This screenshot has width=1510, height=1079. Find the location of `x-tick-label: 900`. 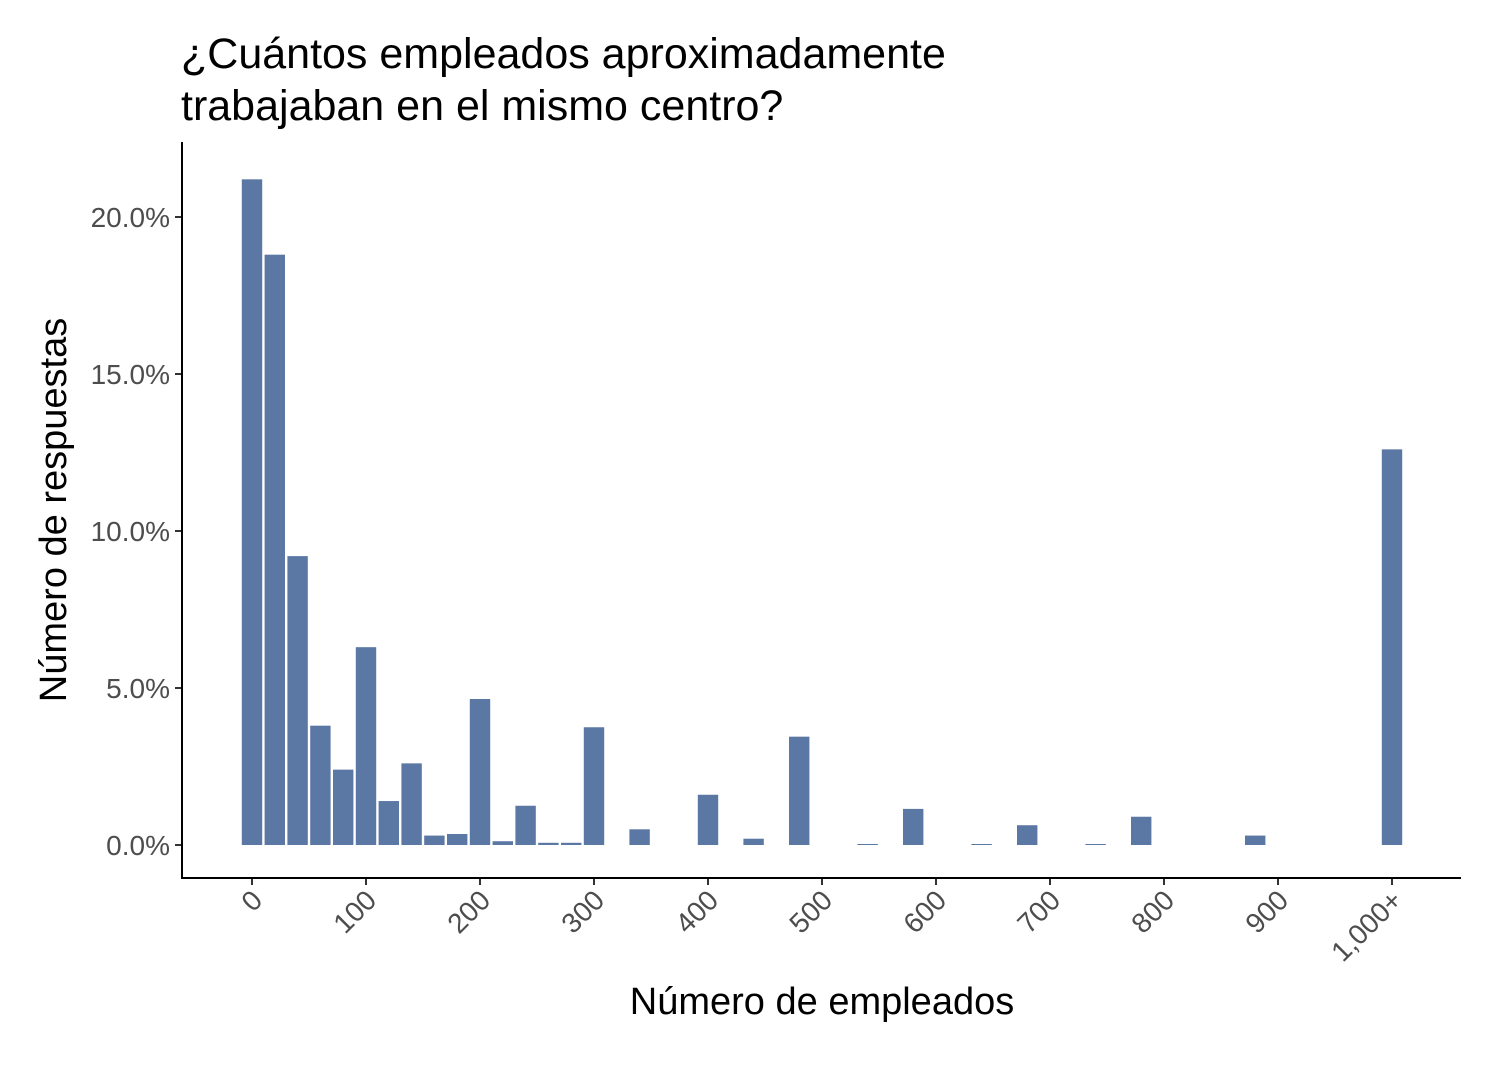

x-tick-label: 900 is located at coordinates (1266, 911).